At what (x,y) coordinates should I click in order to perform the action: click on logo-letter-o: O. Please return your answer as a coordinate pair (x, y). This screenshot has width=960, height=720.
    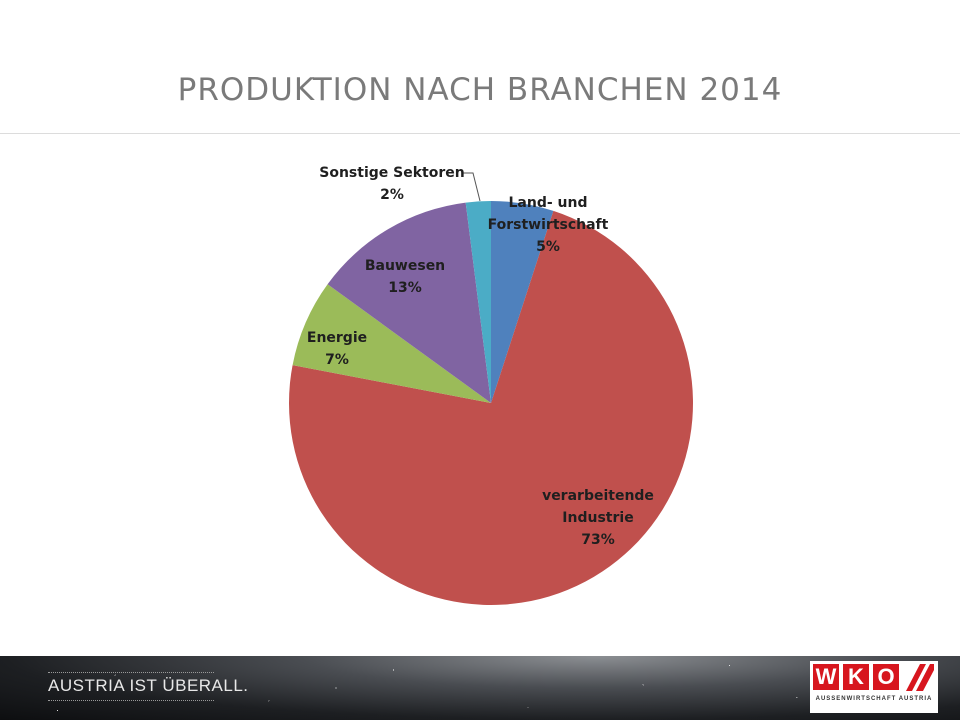
    Looking at the image, I should click on (886, 677).